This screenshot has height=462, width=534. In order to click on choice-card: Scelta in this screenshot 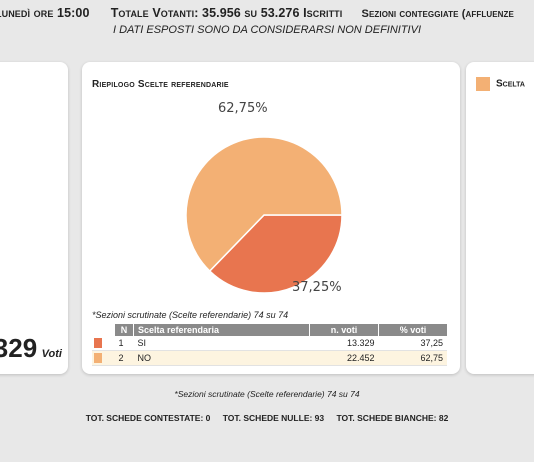, I will do `click(500, 218)`.